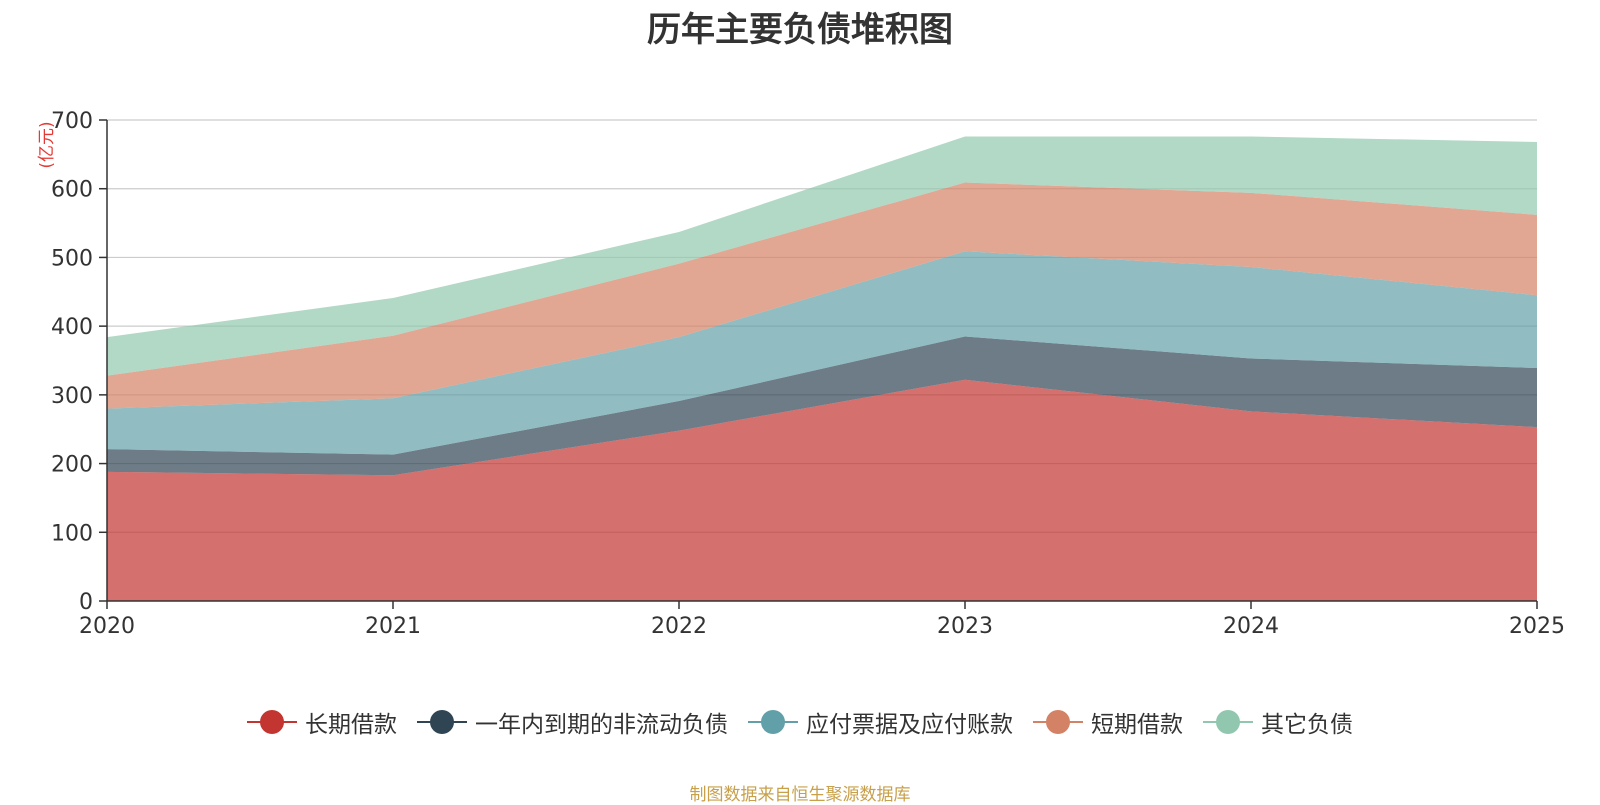 This screenshot has width=1600, height=805. Describe the element at coordinates (351, 725) in the screenshot. I see `legend-label: 长期借款` at that location.